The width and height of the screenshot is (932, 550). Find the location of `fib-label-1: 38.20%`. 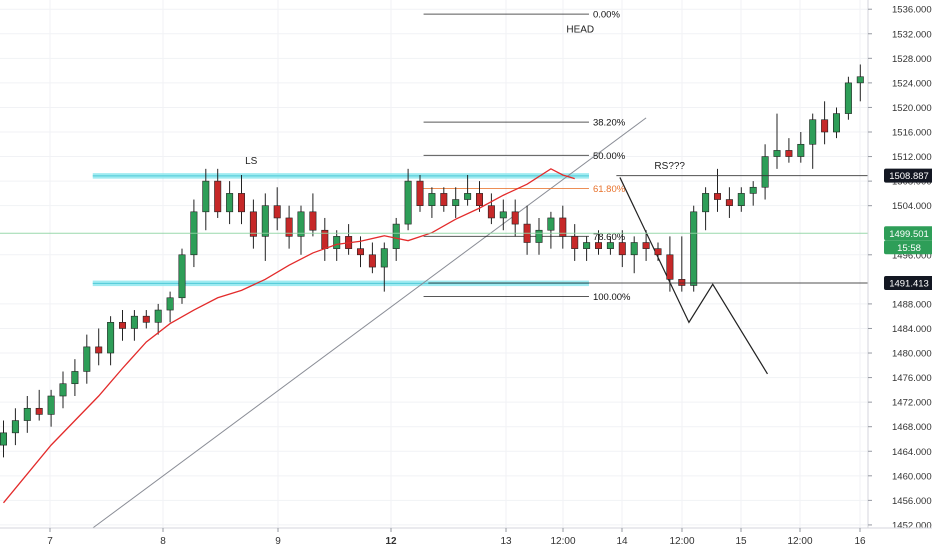

fib-label-1: 38.20% is located at coordinates (609, 123).